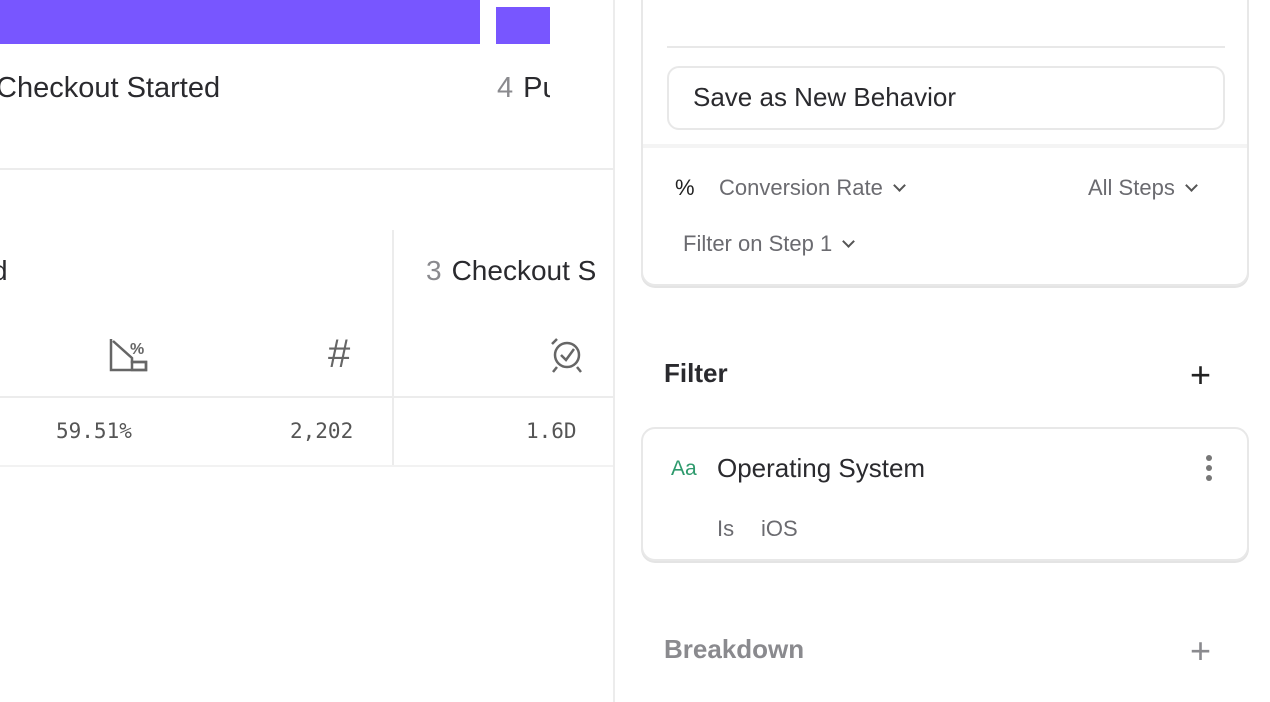  I want to click on filter-step-label: Filter on Step 1, so click(758, 243).